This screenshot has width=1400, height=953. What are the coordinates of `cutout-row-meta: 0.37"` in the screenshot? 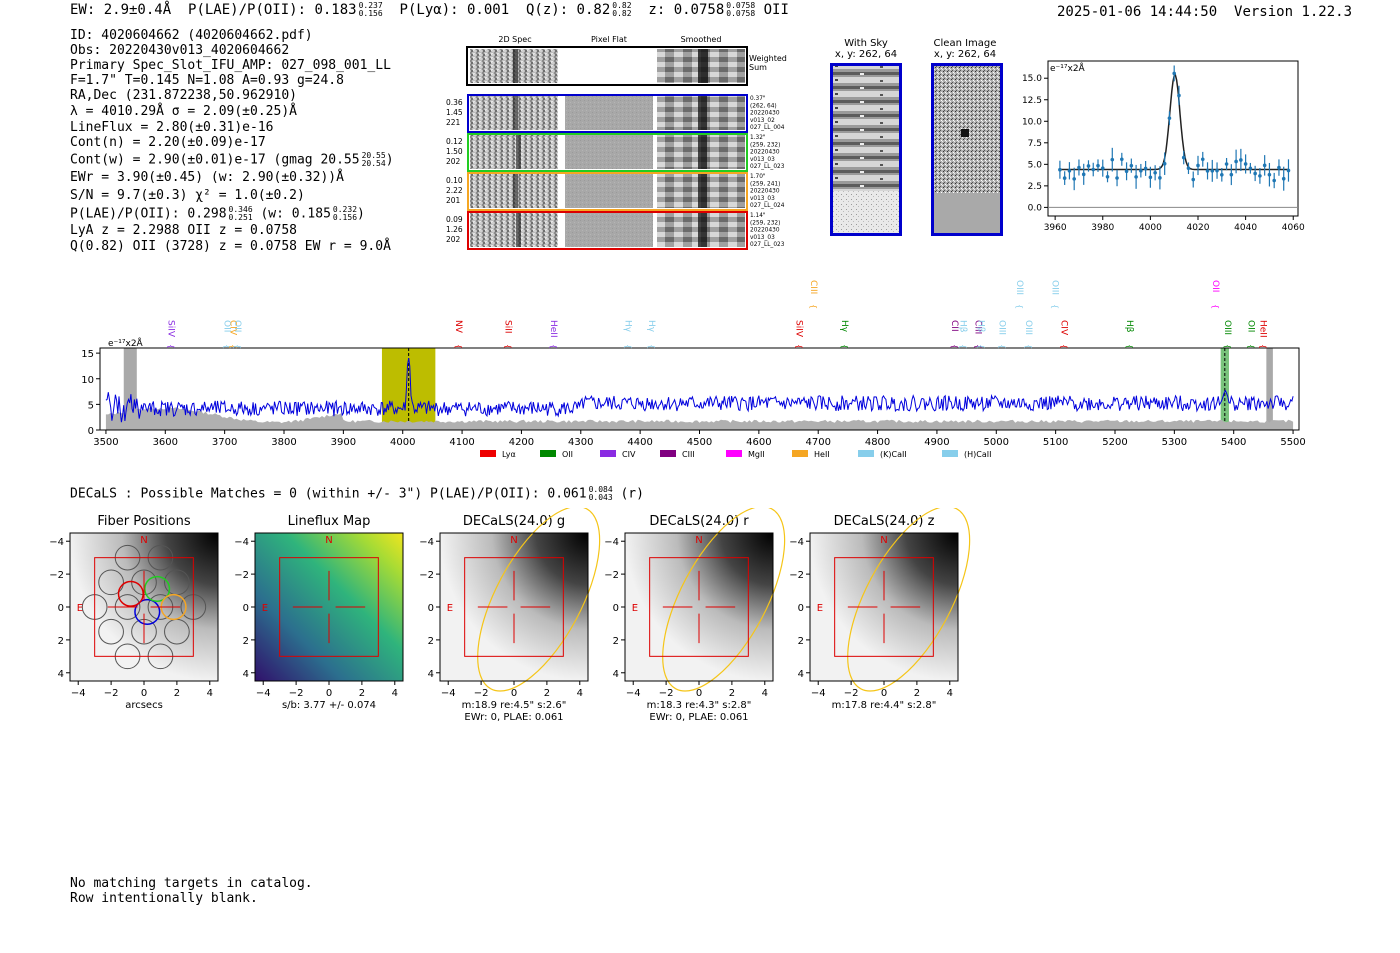 It's located at (758, 99).